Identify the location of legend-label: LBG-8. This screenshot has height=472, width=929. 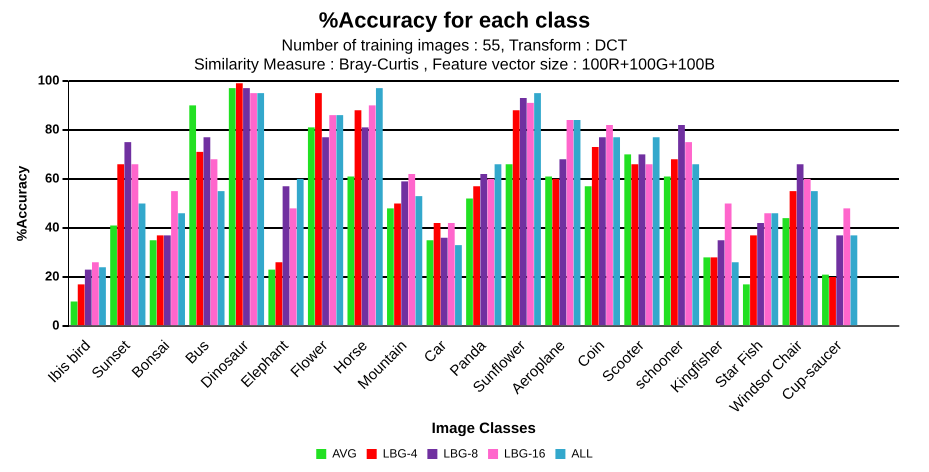
(460, 453).